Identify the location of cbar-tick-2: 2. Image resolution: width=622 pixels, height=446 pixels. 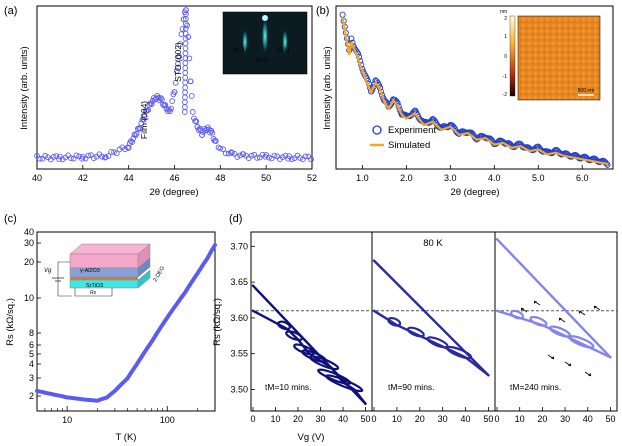
(505, 19).